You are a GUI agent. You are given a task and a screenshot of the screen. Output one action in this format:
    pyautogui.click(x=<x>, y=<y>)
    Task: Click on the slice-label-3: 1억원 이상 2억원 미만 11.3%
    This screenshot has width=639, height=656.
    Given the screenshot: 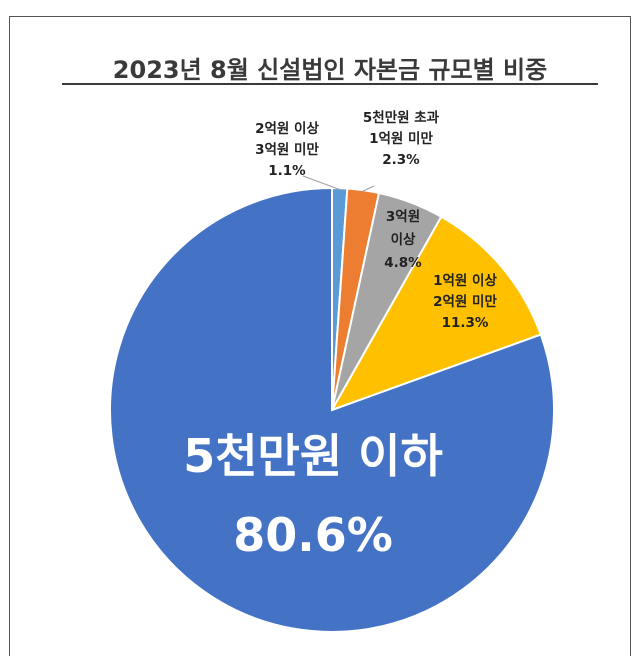 What is the action you would take?
    pyautogui.click(x=465, y=301)
    